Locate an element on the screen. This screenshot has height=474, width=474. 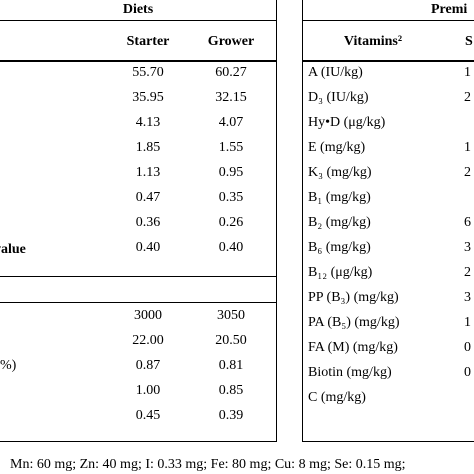
cell: 3000 is located at coordinates (148, 315).